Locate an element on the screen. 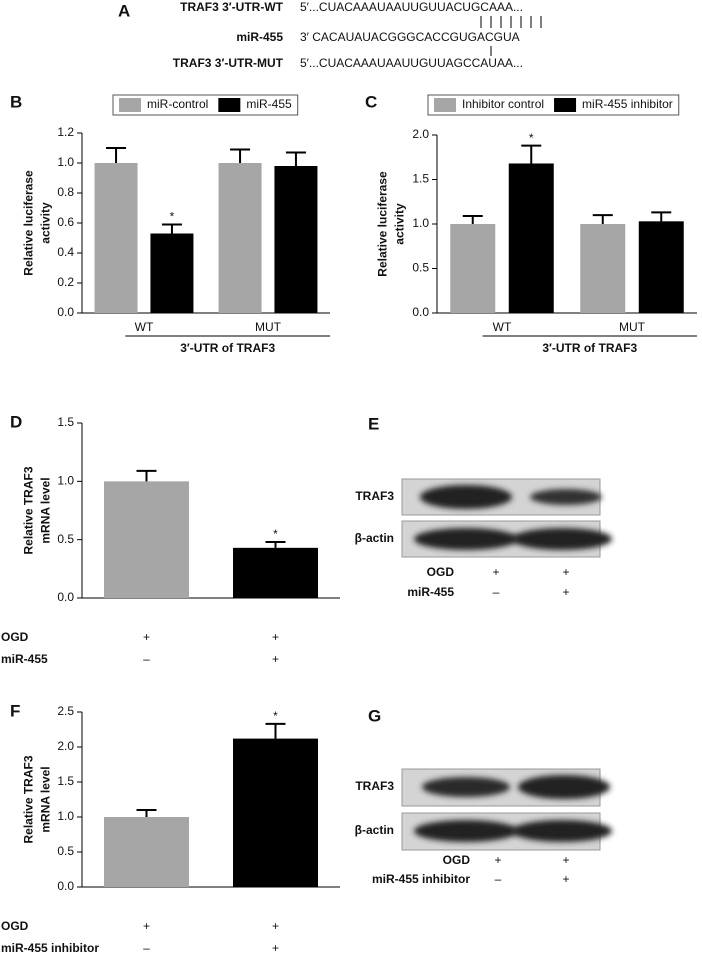 This screenshot has height=955, width=702. sequence: 3′ CACAUAUACGGGCACCGUGACGUA is located at coordinates (410, 37).